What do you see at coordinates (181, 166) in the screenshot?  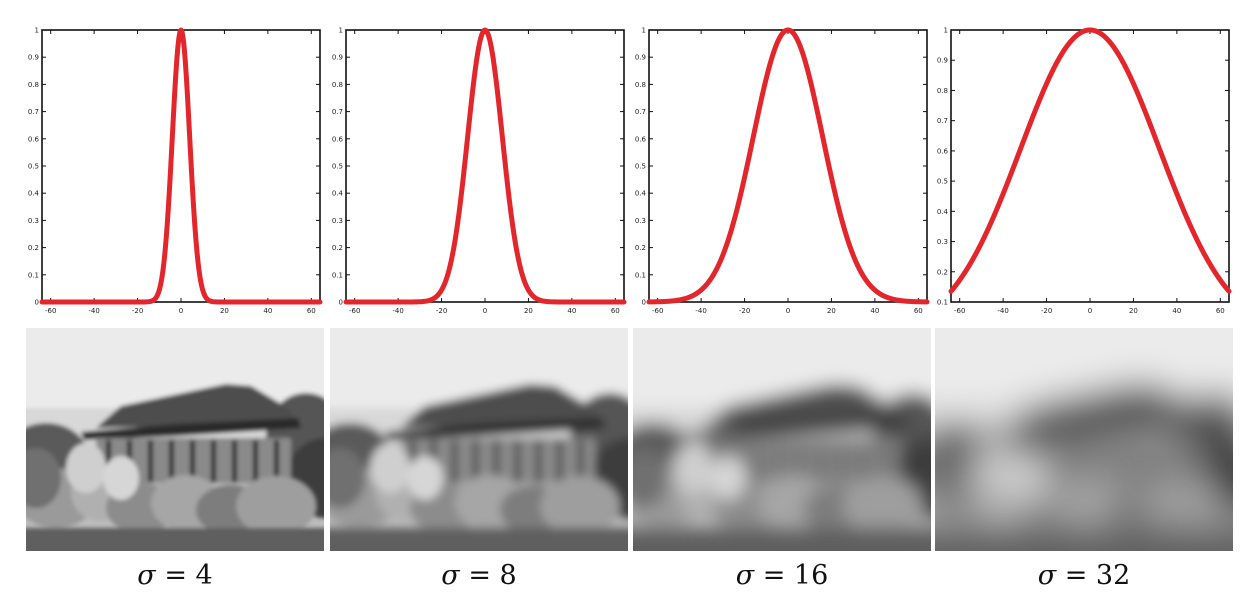 I see `gaussian-curve` at bounding box center [181, 166].